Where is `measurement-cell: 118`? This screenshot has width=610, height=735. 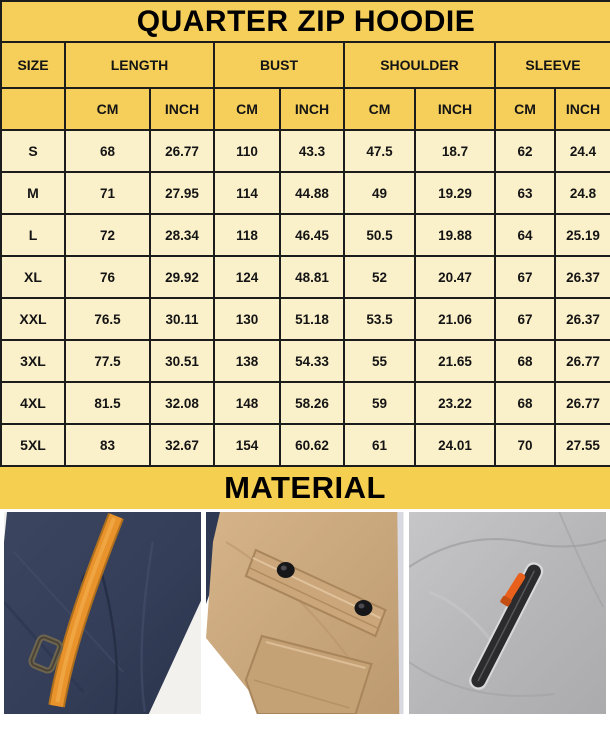
measurement-cell: 118 is located at coordinates (247, 235).